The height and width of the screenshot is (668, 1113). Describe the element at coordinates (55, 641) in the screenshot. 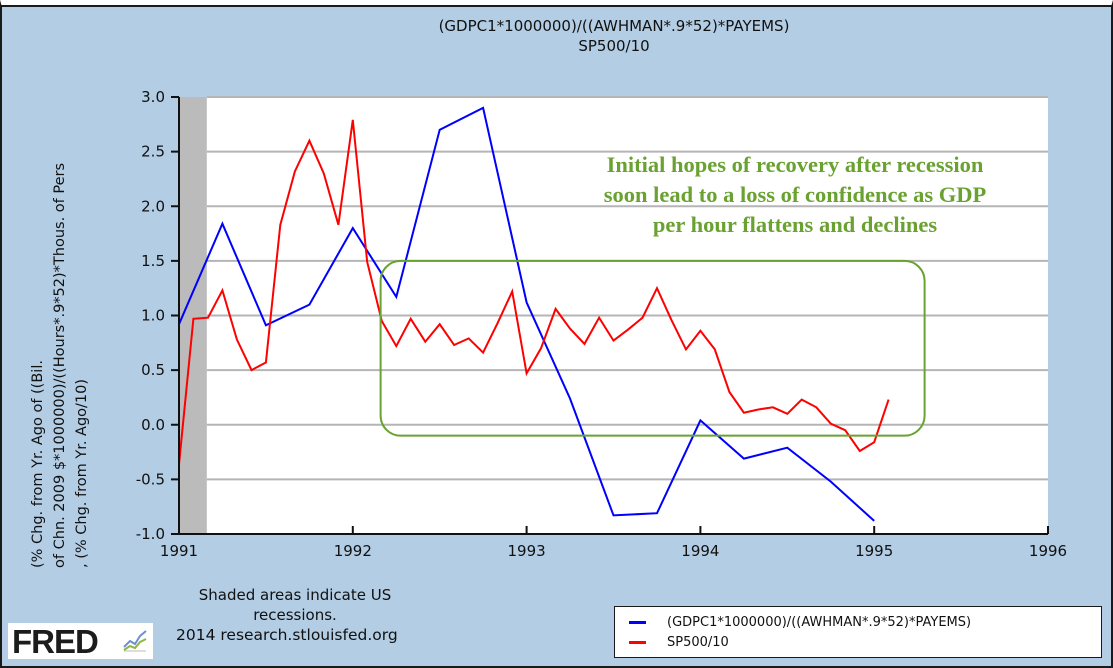

I see `fred-logo-text: FRED` at that location.